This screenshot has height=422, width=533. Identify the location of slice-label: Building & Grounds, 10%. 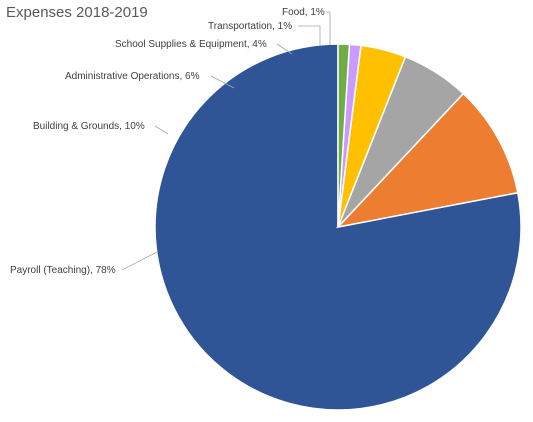
(89, 126).